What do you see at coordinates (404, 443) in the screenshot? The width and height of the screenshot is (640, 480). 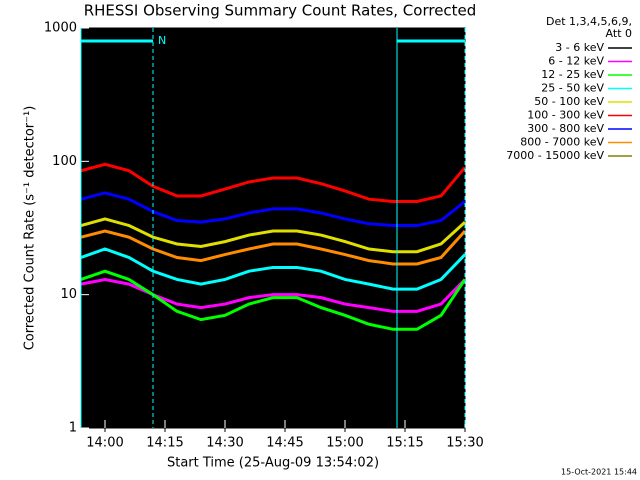 I see `x-tick-label: 15:15` at bounding box center [404, 443].